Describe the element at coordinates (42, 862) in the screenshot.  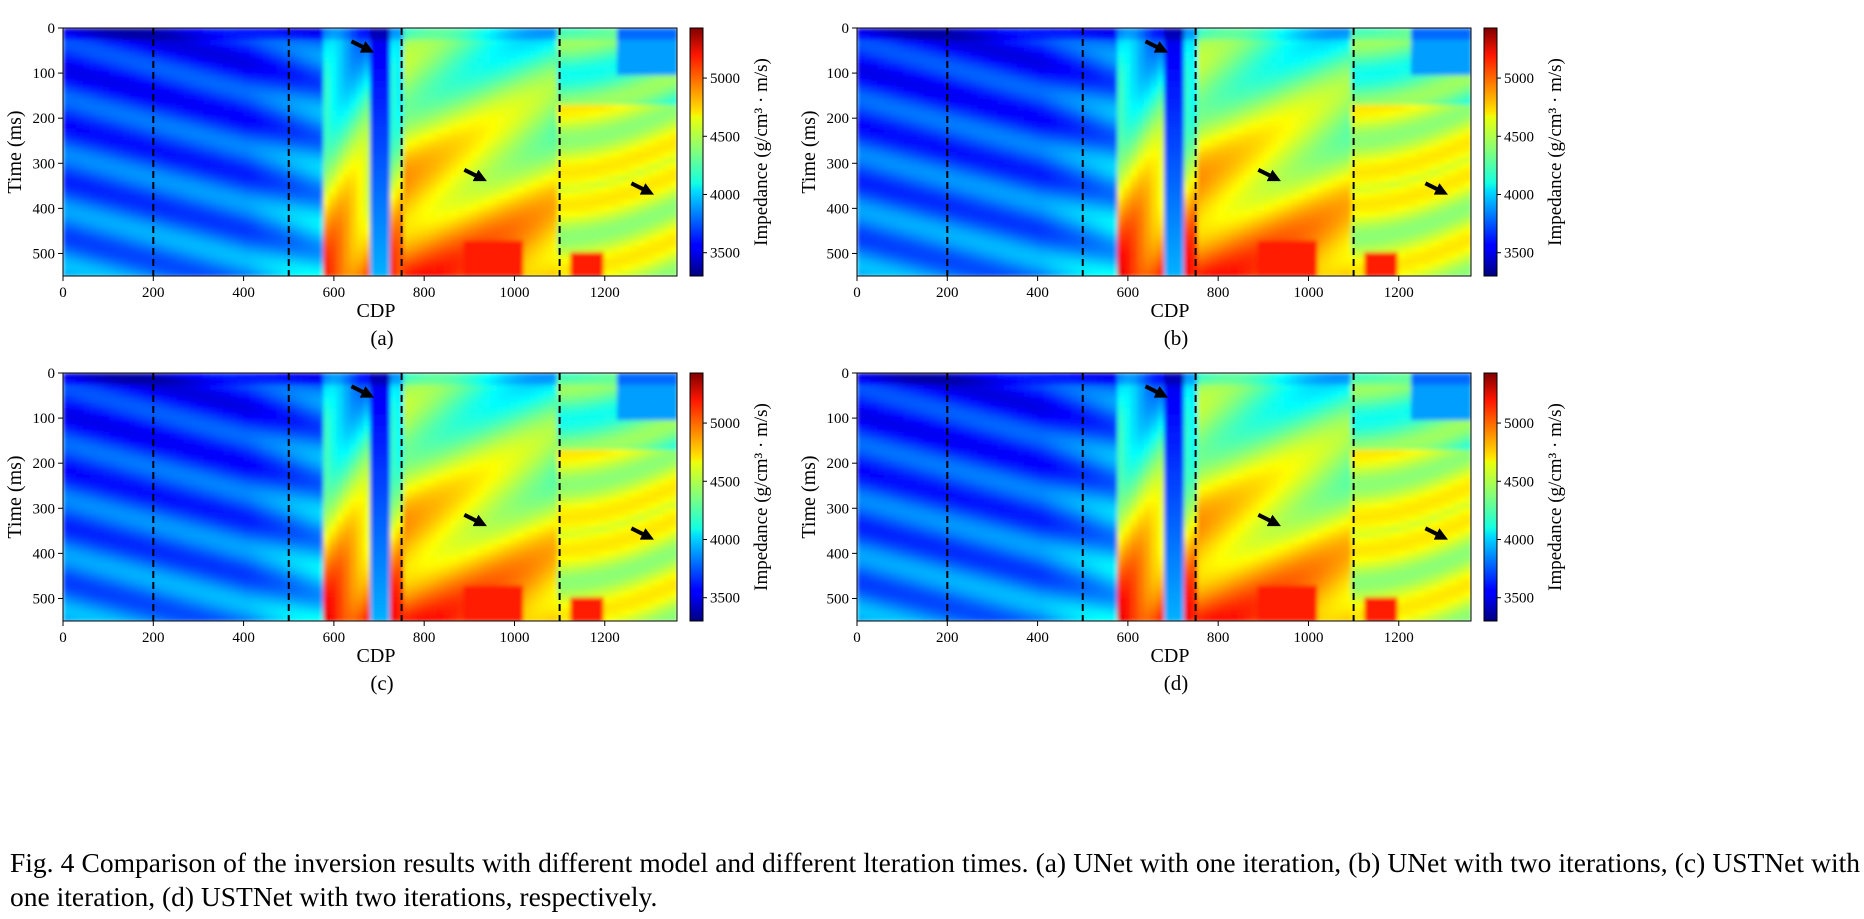
I see `figure-number: Fig. 4` at that location.